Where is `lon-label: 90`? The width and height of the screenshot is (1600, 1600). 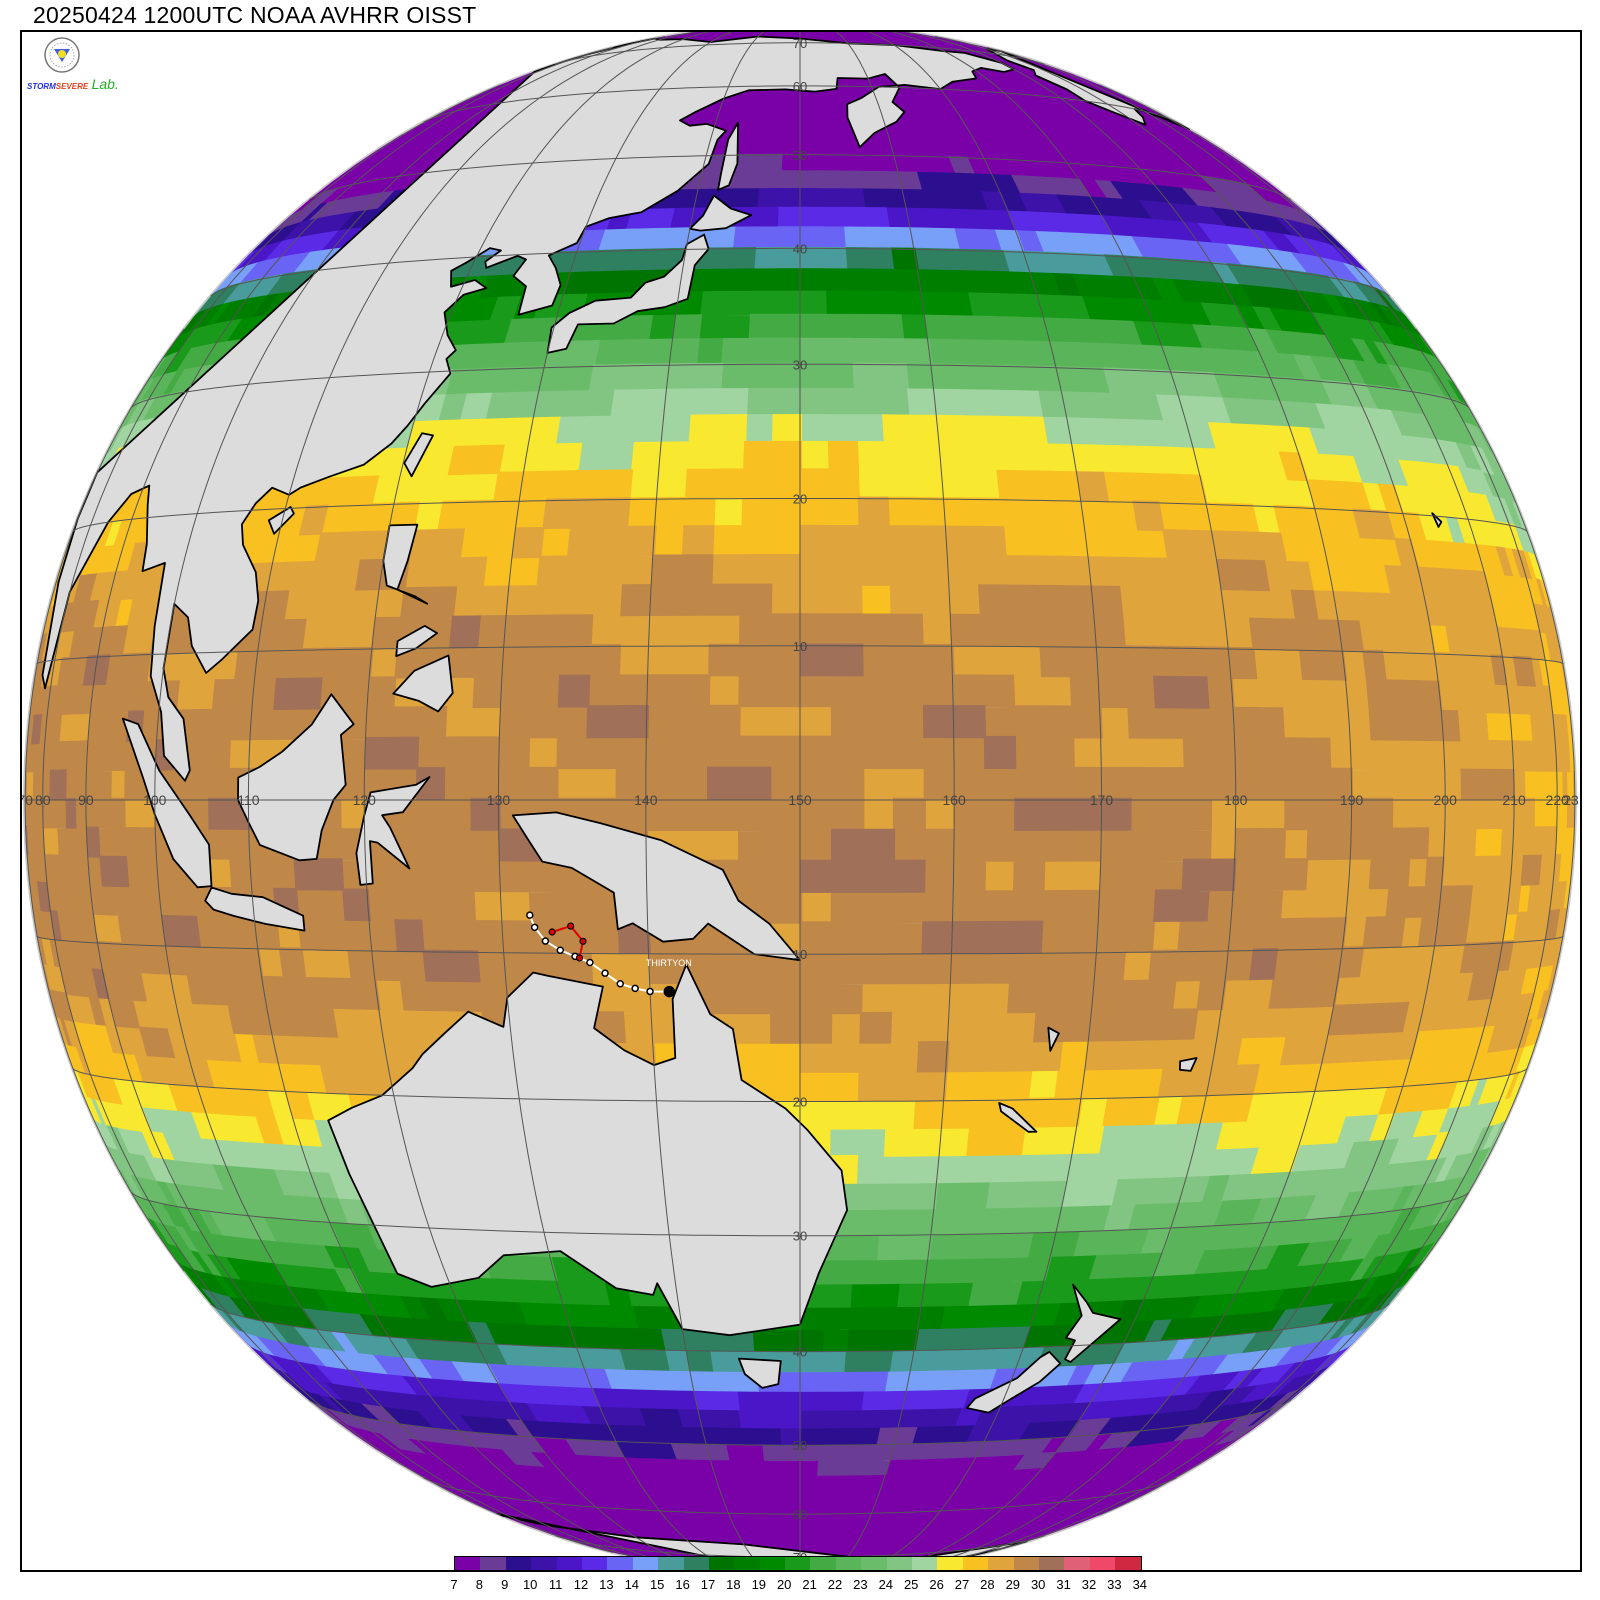
lon-label: 90 is located at coordinates (86, 800).